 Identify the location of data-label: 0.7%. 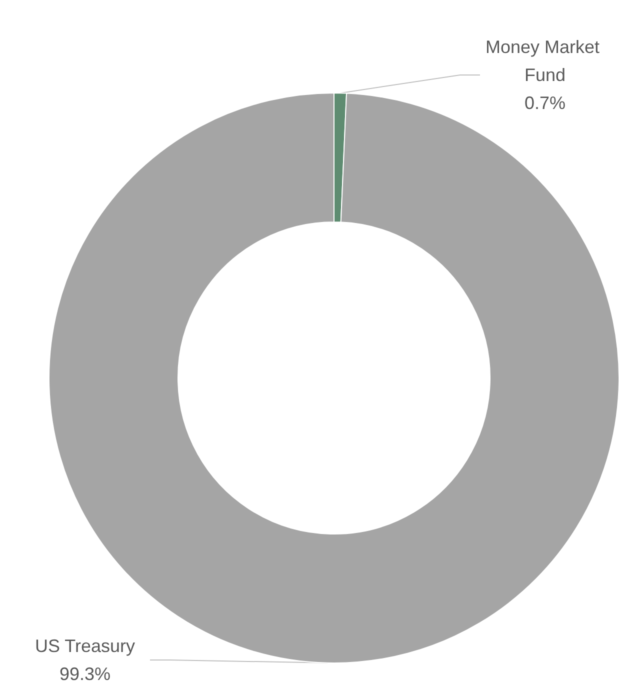
(545, 103).